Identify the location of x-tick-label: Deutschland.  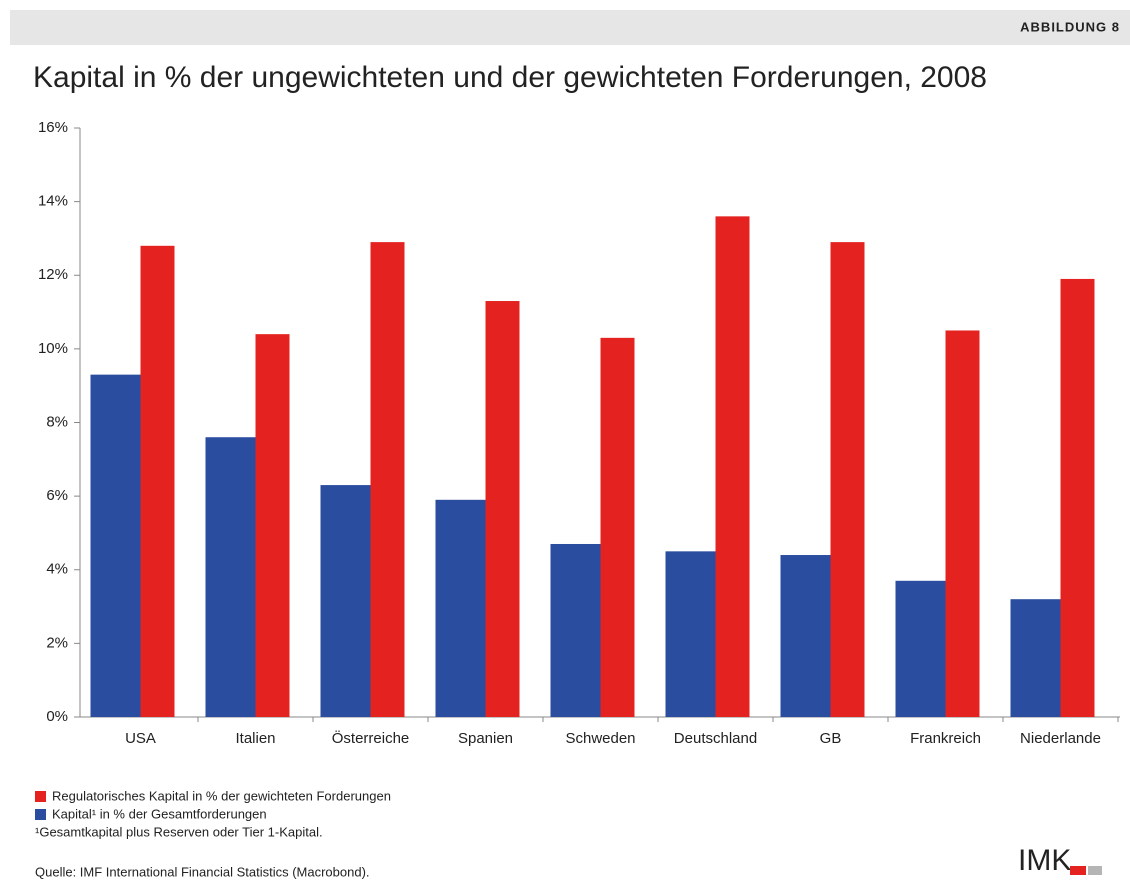
(715, 738).